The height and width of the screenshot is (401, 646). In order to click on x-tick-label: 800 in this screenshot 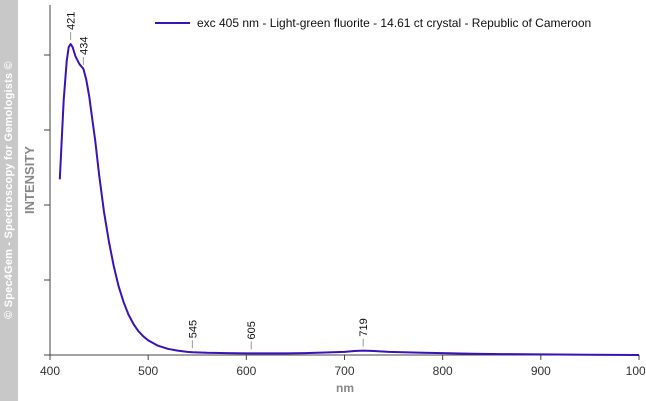, I will do `click(443, 371)`.